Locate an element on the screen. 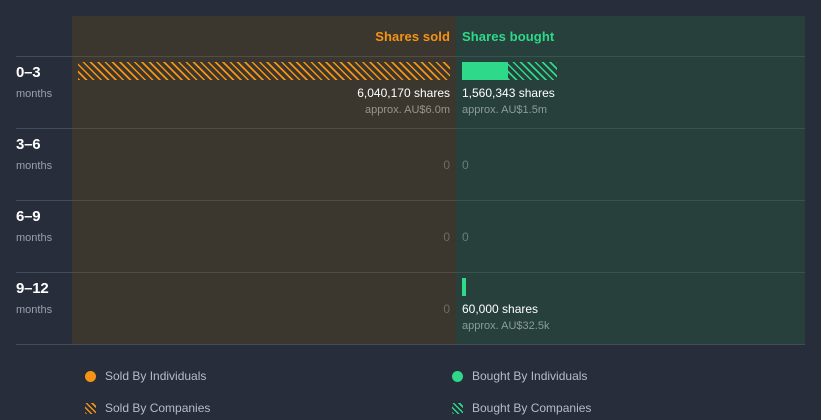 Image resolution: width=821 pixels, height=420 pixels. legend-item-label: Sold By Companies is located at coordinates (158, 408).